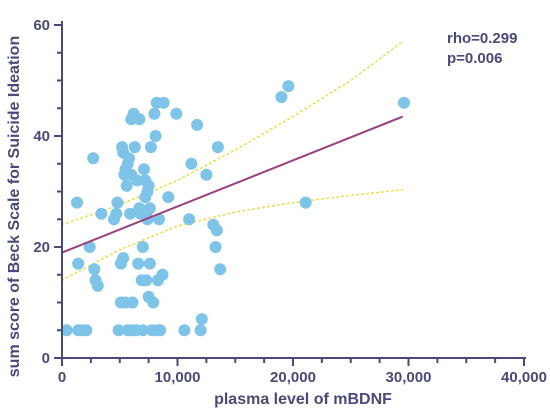 This screenshot has width=550, height=412. What do you see at coordinates (409, 377) in the screenshot?
I see `x-tick-label: 30,000` at bounding box center [409, 377].